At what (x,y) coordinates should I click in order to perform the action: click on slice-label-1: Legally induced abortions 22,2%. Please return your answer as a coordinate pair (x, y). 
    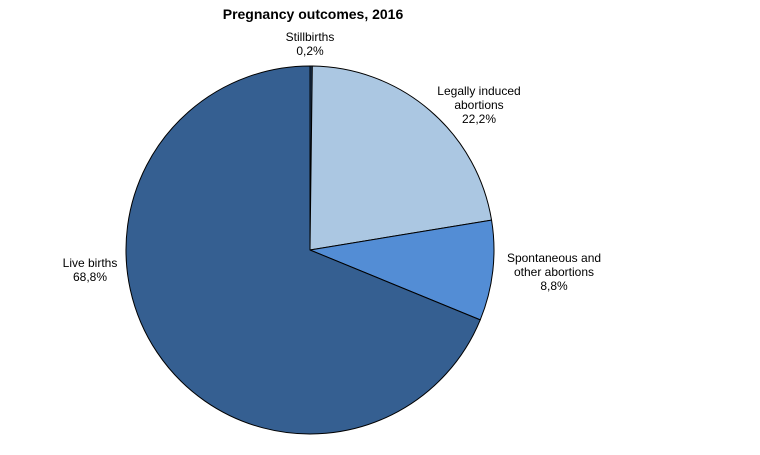
    Looking at the image, I should click on (478, 105).